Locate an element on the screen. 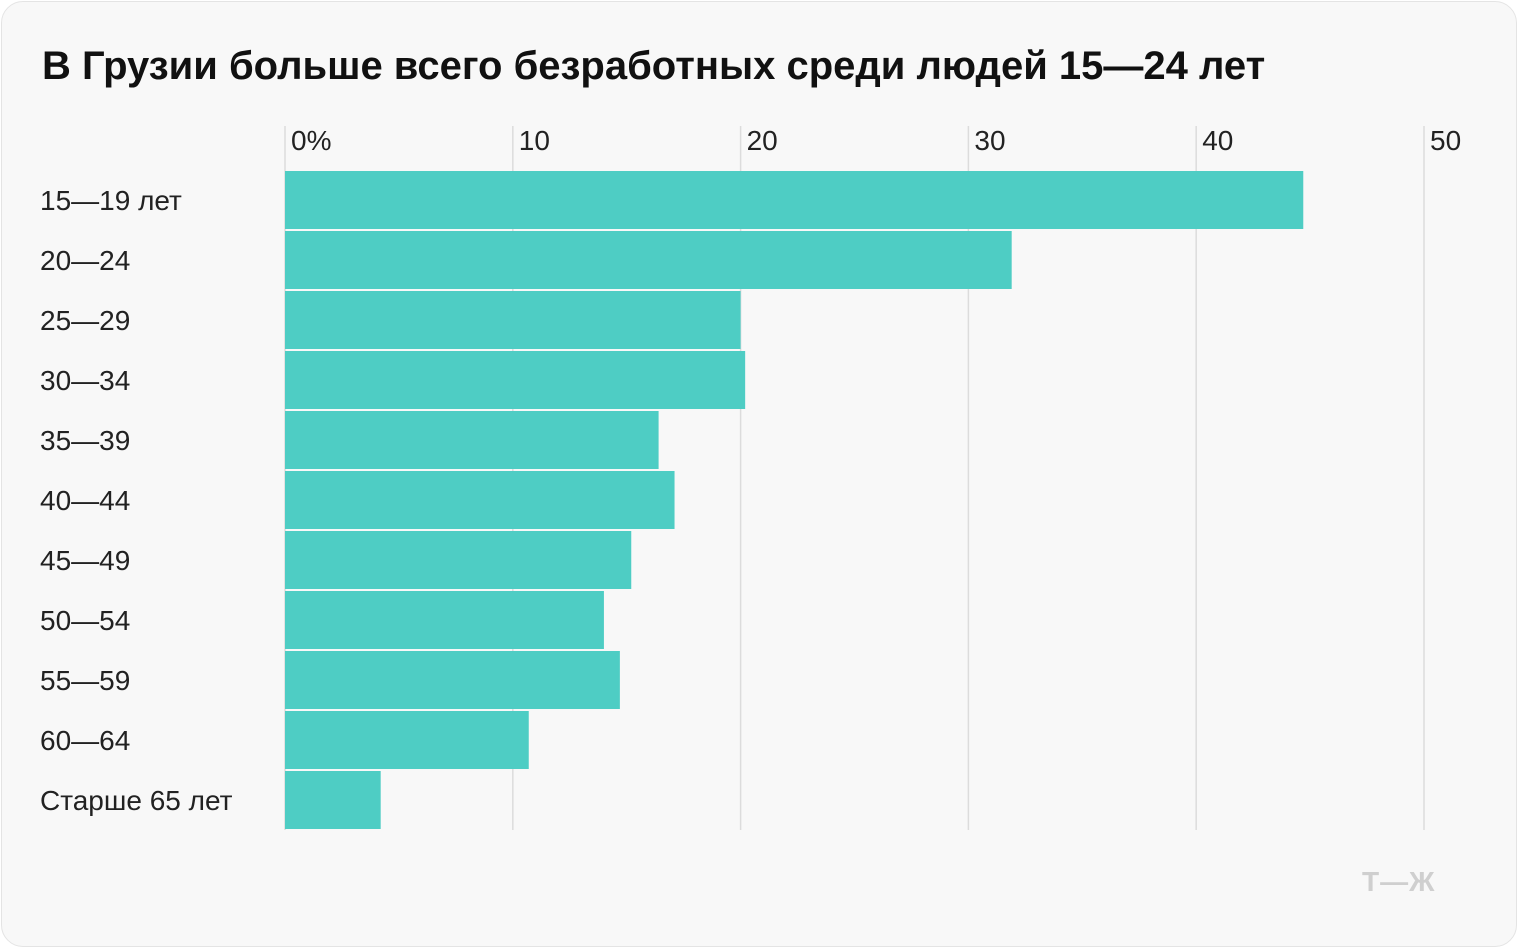 Image resolution: width=1520 pixels, height=950 pixels. x-tick-label: 30 is located at coordinates (989, 140).